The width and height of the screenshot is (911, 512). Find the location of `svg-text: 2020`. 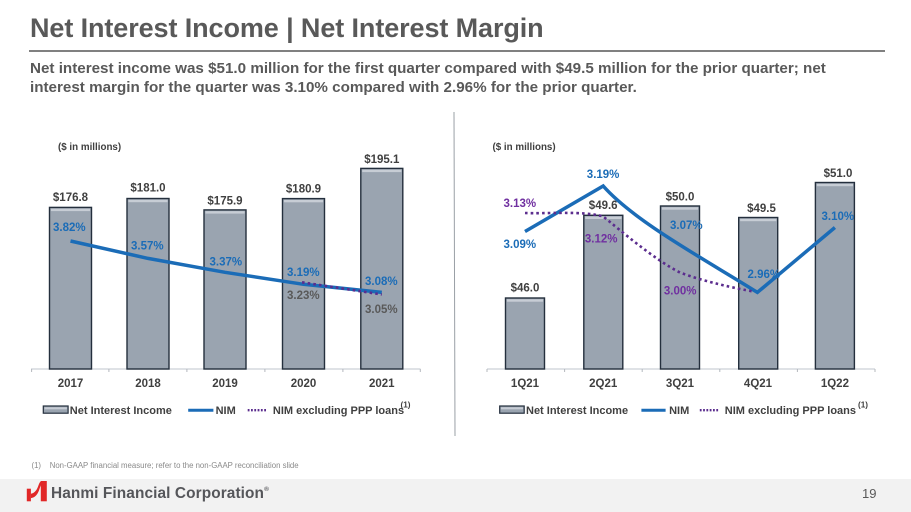

svg-text: 2020 is located at coordinates (304, 384).